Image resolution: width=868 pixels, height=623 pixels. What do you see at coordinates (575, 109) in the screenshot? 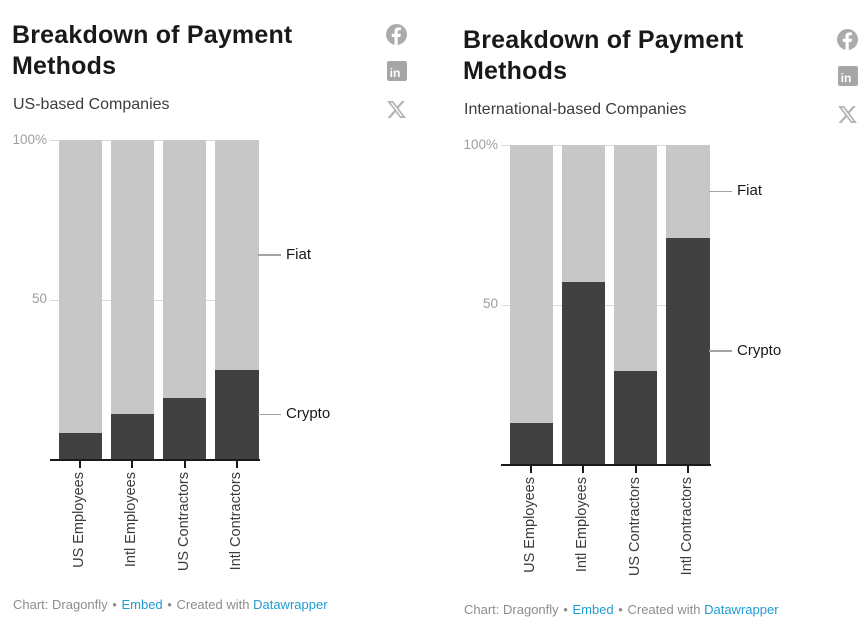
I see `chart-subtitle: International-based Companies` at bounding box center [575, 109].